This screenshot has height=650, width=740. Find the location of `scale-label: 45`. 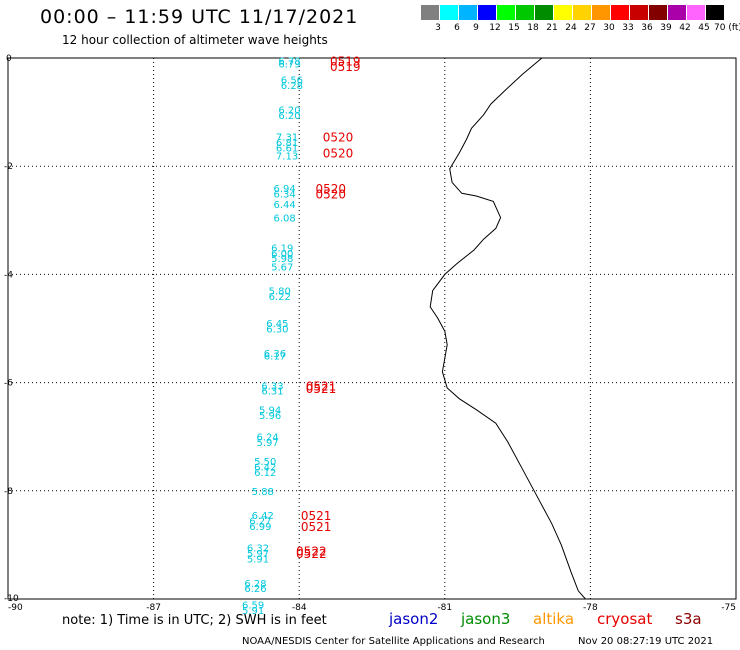

scale-label: 45 is located at coordinates (704, 28).